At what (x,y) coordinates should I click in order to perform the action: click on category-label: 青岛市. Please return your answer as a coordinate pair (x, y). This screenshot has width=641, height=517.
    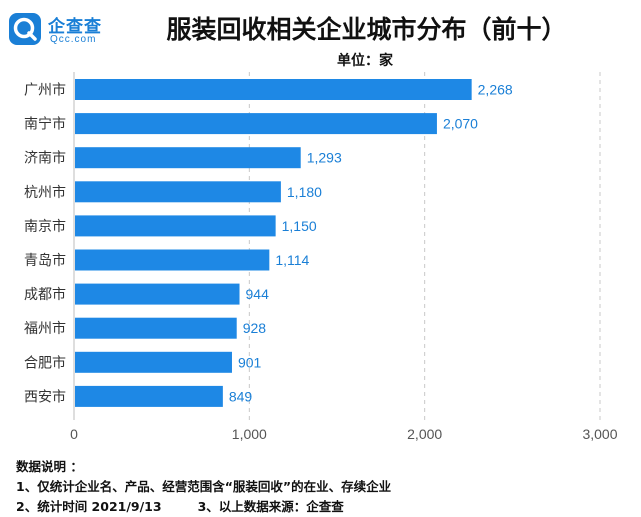
    Looking at the image, I should click on (45, 260).